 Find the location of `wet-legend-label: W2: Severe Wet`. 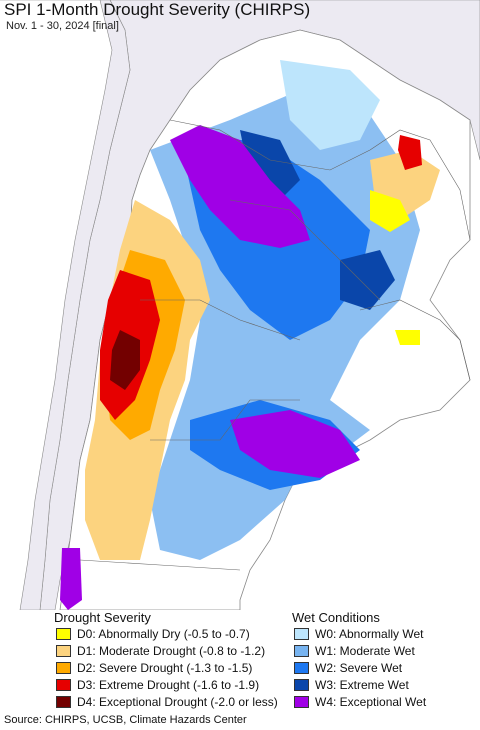

wet-legend-label: W2: Severe Wet is located at coordinates (359, 668).